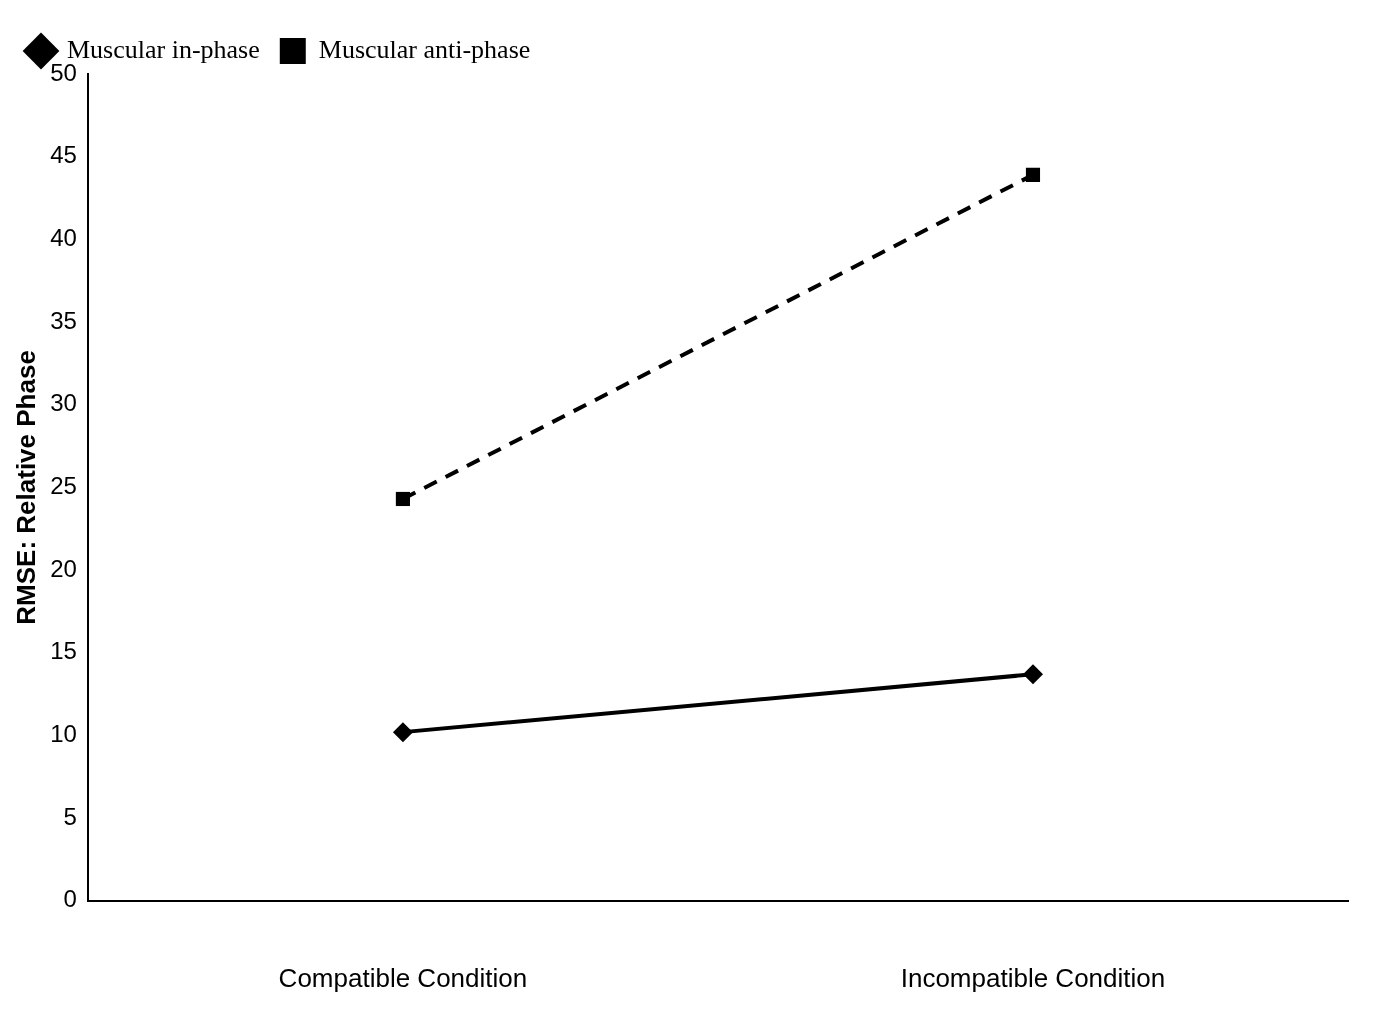 The width and height of the screenshot is (1395, 1009). What do you see at coordinates (63, 568) in the screenshot?
I see `y-tick-label: 20` at bounding box center [63, 568].